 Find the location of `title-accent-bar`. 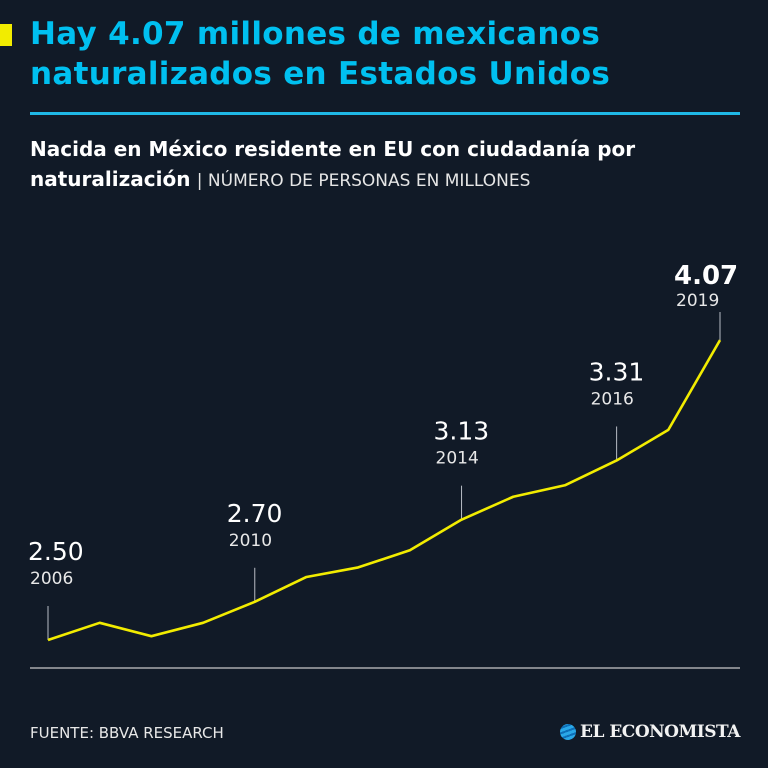

title-accent-bar is located at coordinates (6, 35).